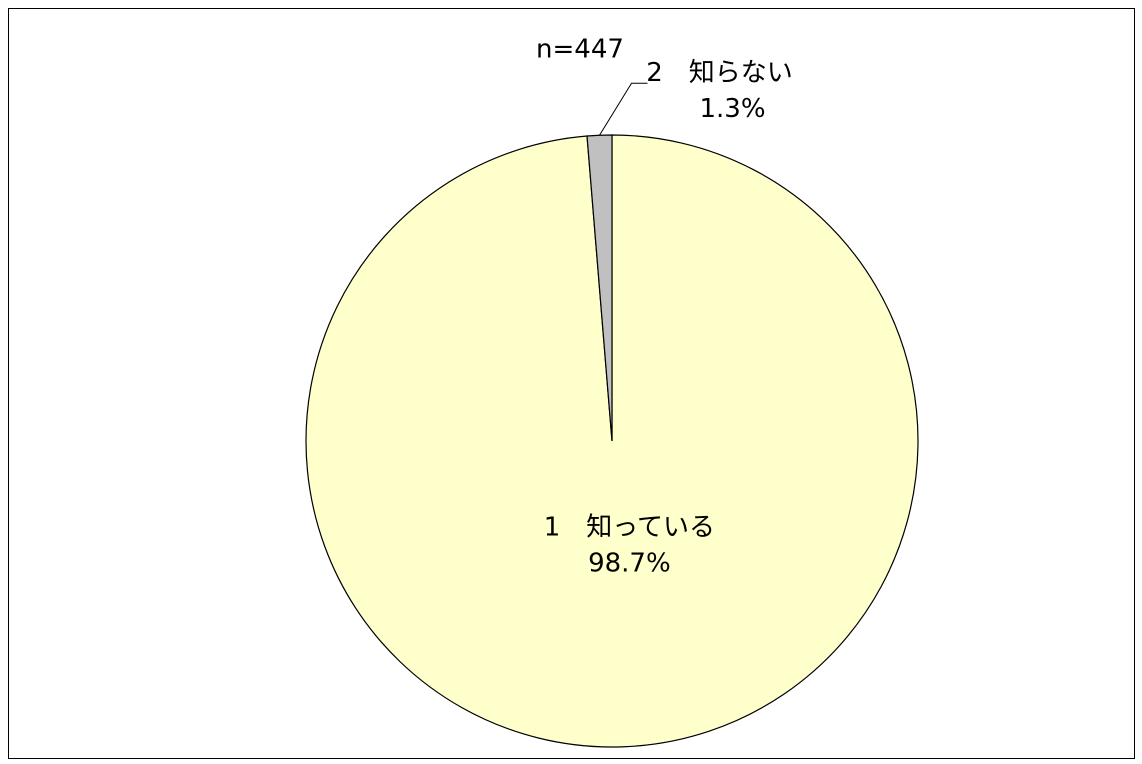  Describe the element at coordinates (732, 109) in the screenshot. I see `slice-value-label: 1.3%` at that location.